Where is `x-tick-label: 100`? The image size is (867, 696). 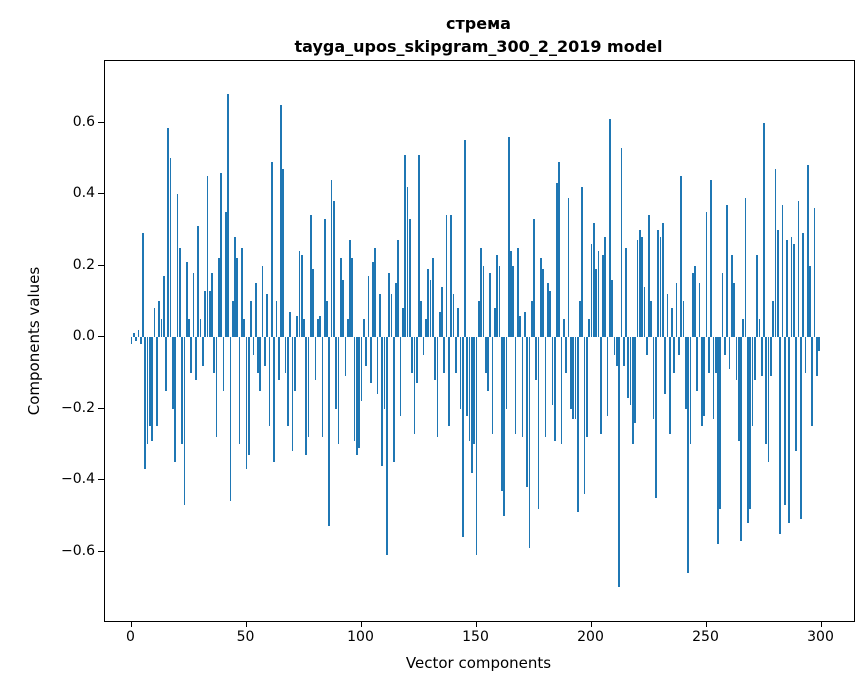 x-tick-label: 100 is located at coordinates (360, 637).